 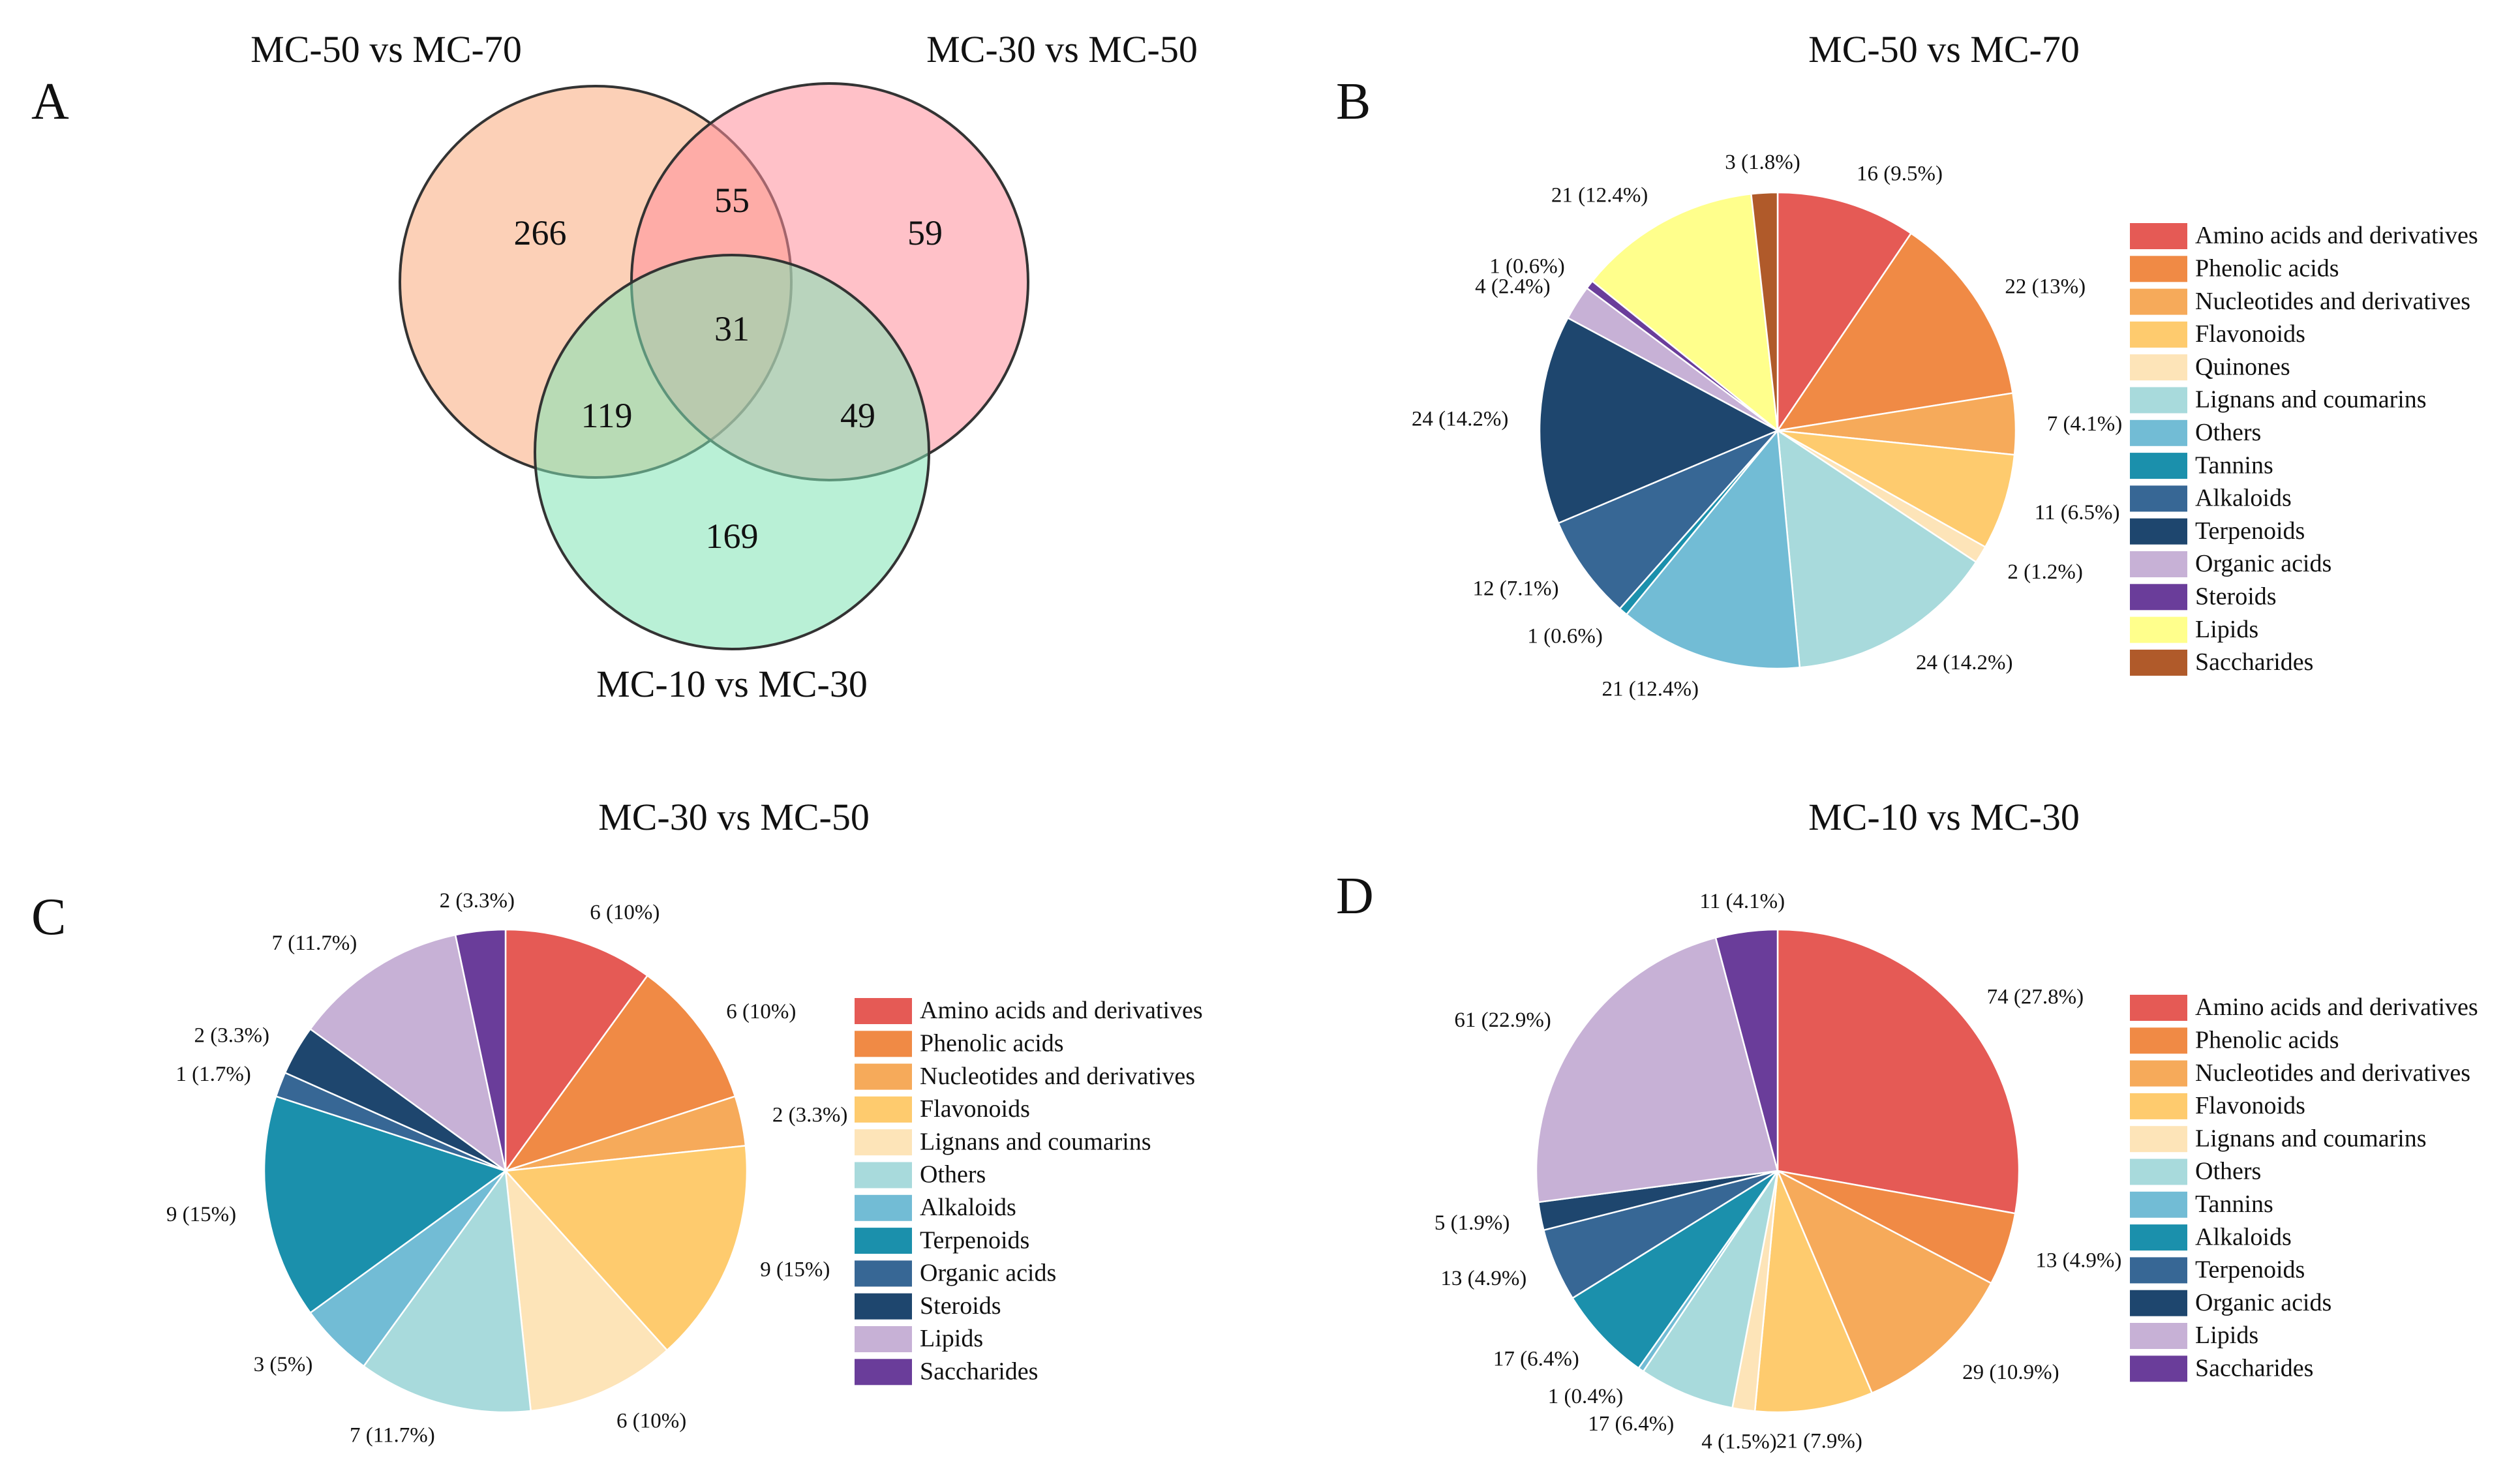 What do you see at coordinates (857, 415) in the screenshot?
I see `venn-count-30-50-and-10-30: 49` at bounding box center [857, 415].